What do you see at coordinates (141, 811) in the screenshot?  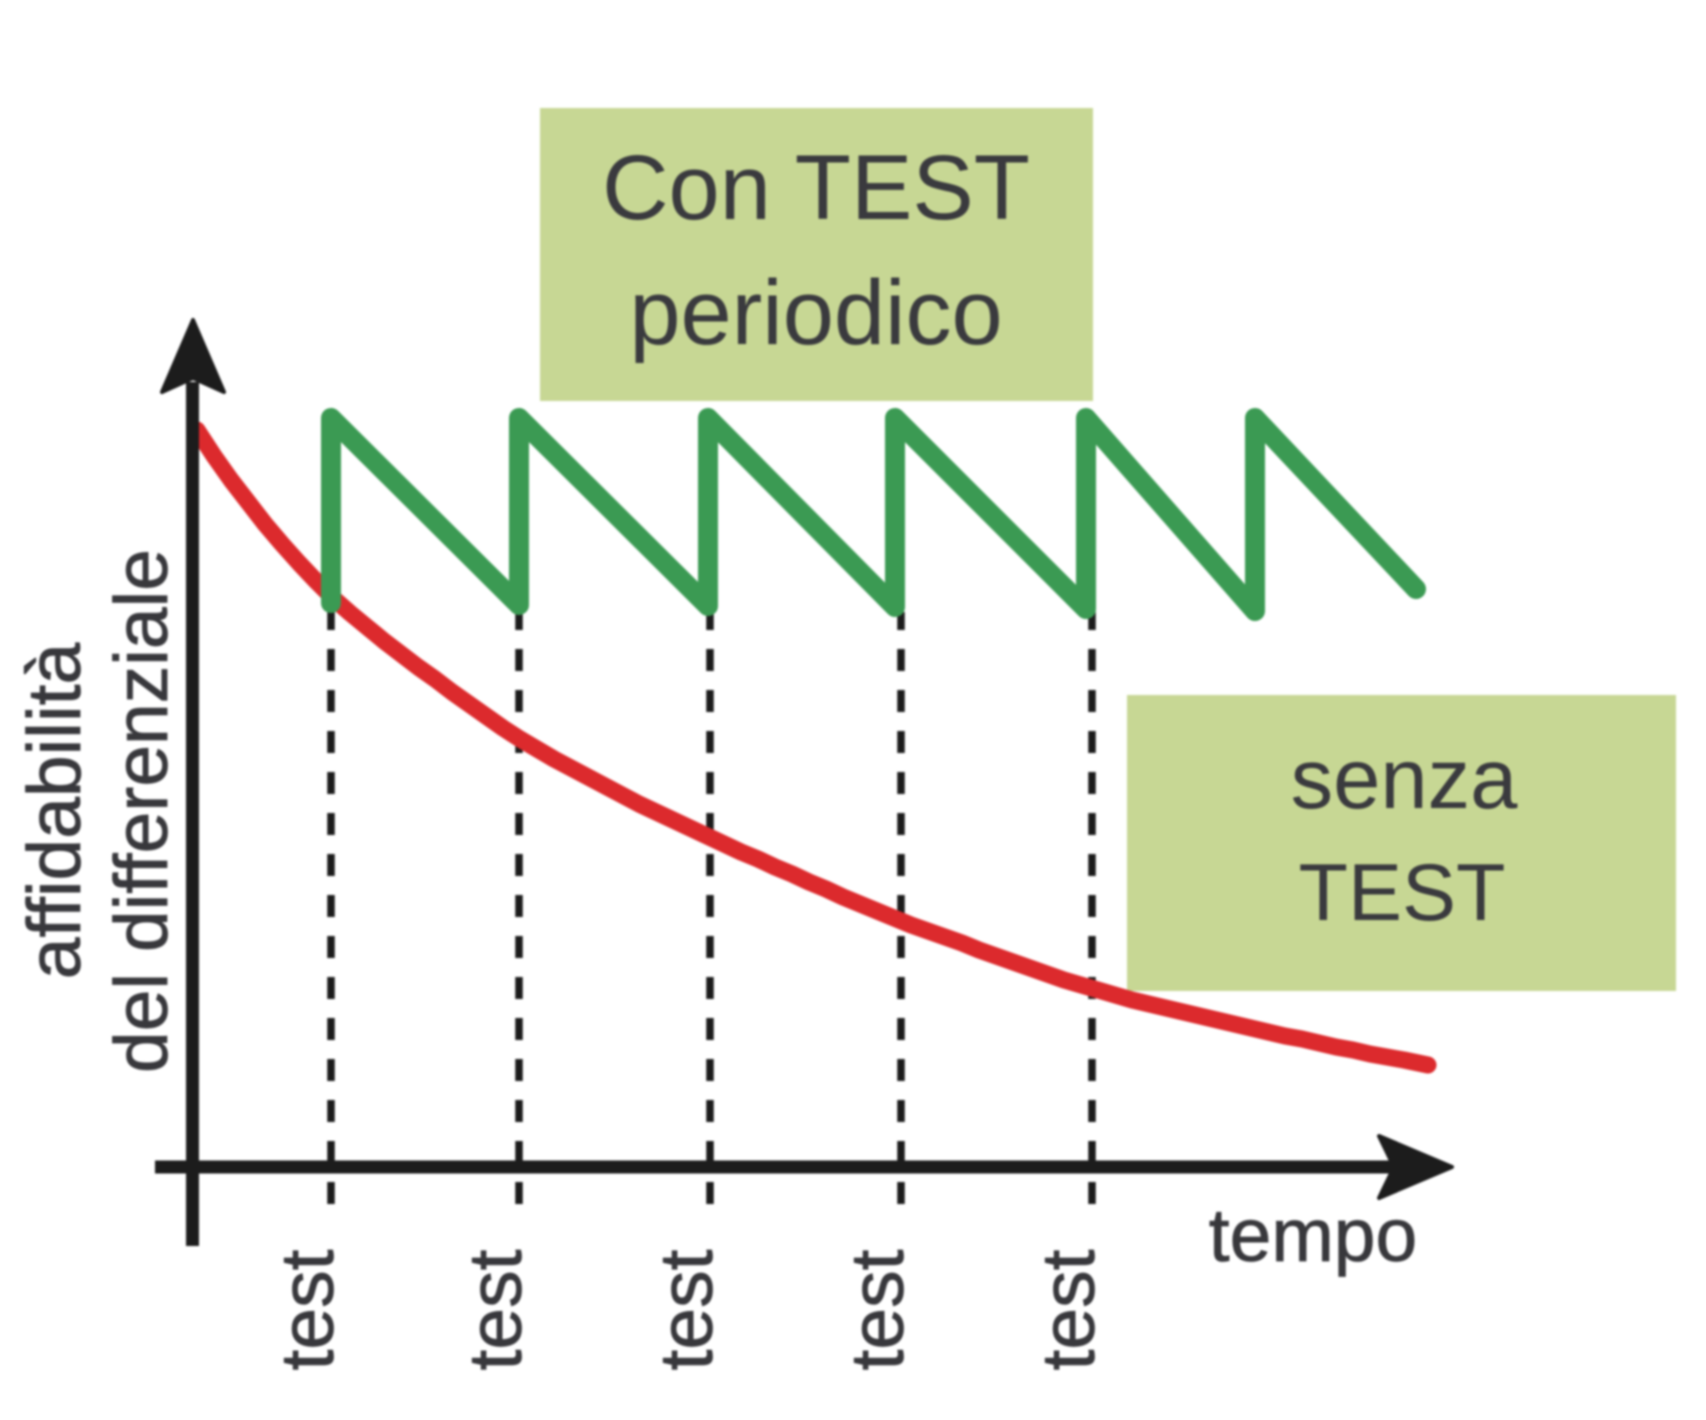 I see `svg-text: del differenziale` at bounding box center [141, 811].